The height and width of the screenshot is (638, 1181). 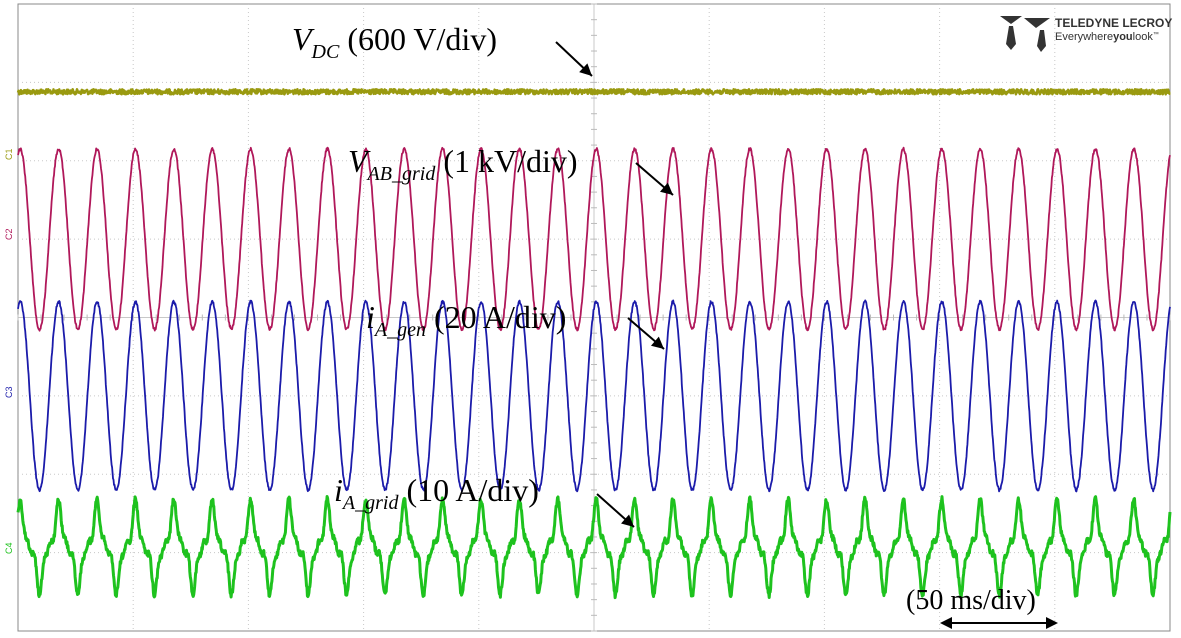 What do you see at coordinates (9, 234) in the screenshot?
I see `channel-marker-c2: C2` at bounding box center [9, 234].